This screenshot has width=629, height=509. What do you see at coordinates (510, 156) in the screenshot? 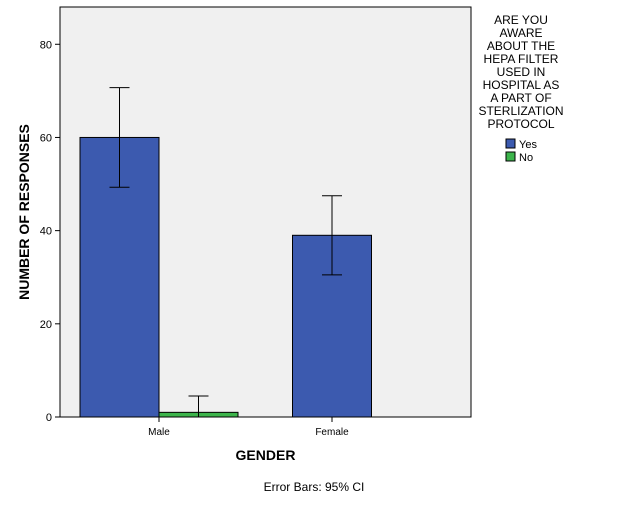
I see `legend-swatch-no` at bounding box center [510, 156].